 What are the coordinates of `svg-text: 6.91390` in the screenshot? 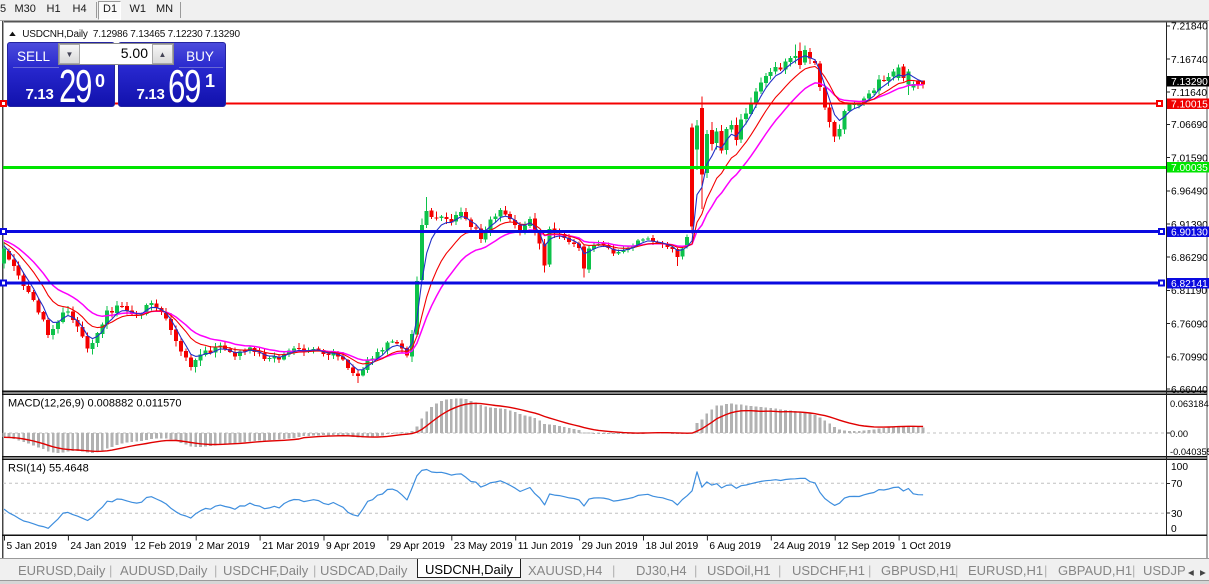 It's located at (1189, 225).